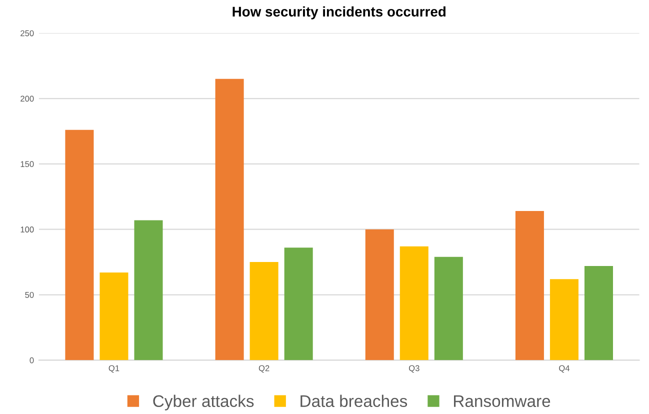 The image size is (649, 414). I want to click on x-tick-label: Q1, so click(114, 369).